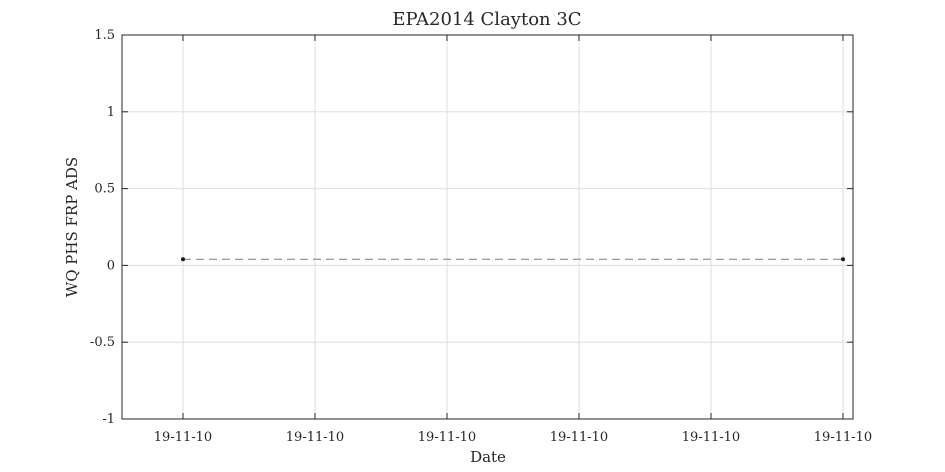 The height and width of the screenshot is (472, 945). I want to click on series-layer, so click(513, 259).